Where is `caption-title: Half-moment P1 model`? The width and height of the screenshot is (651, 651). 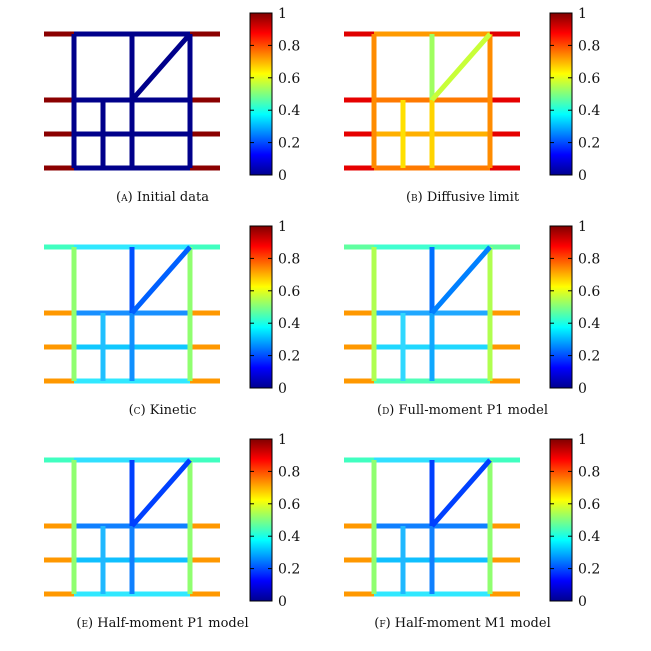 caption-title: Half-moment P1 model is located at coordinates (173, 623).